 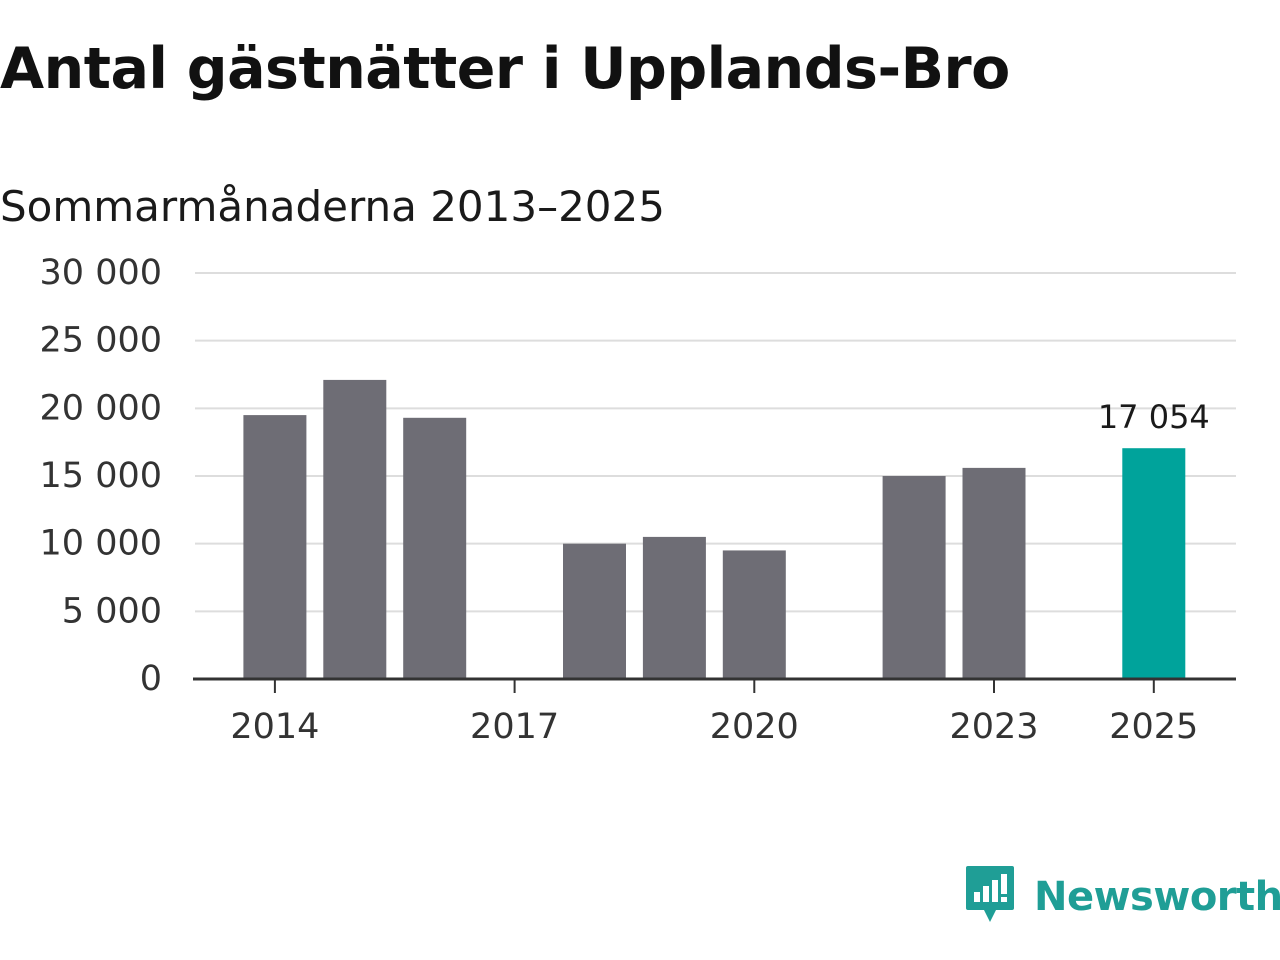 What do you see at coordinates (754, 727) in the screenshot?
I see `x-tick-label: 2020` at bounding box center [754, 727].